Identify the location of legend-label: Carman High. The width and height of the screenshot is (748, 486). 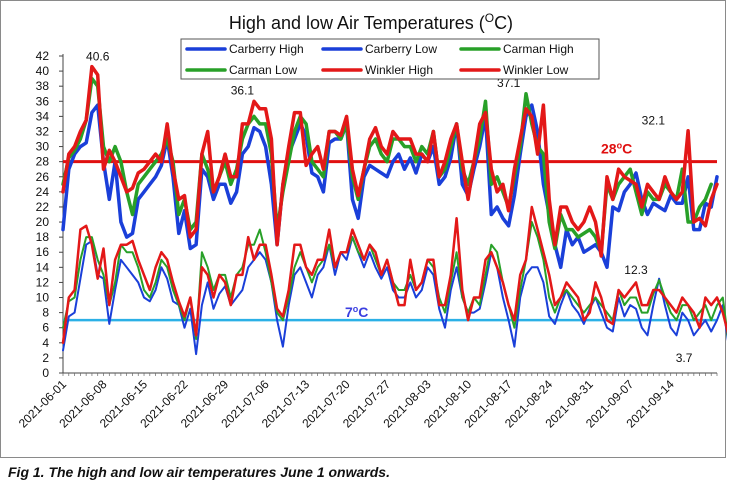
(538, 49).